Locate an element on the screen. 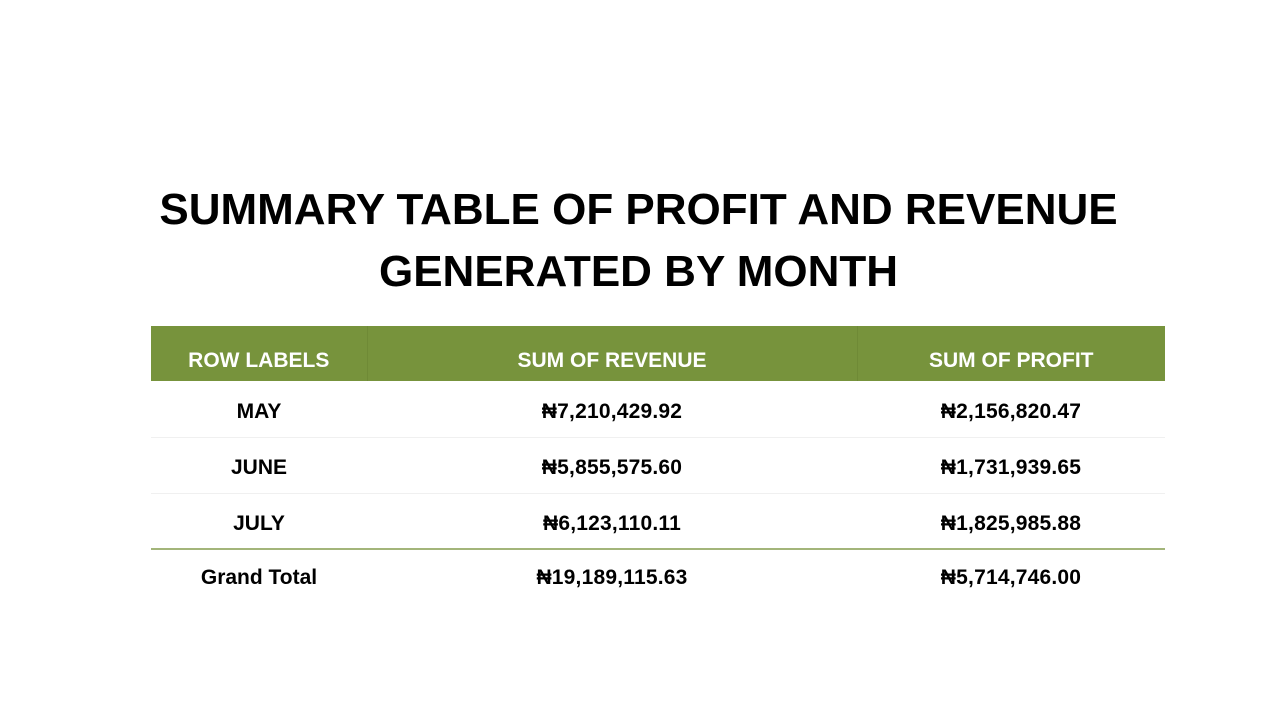  header-sum-of-profit: SUM OF PROFIT is located at coordinates (1011, 353).